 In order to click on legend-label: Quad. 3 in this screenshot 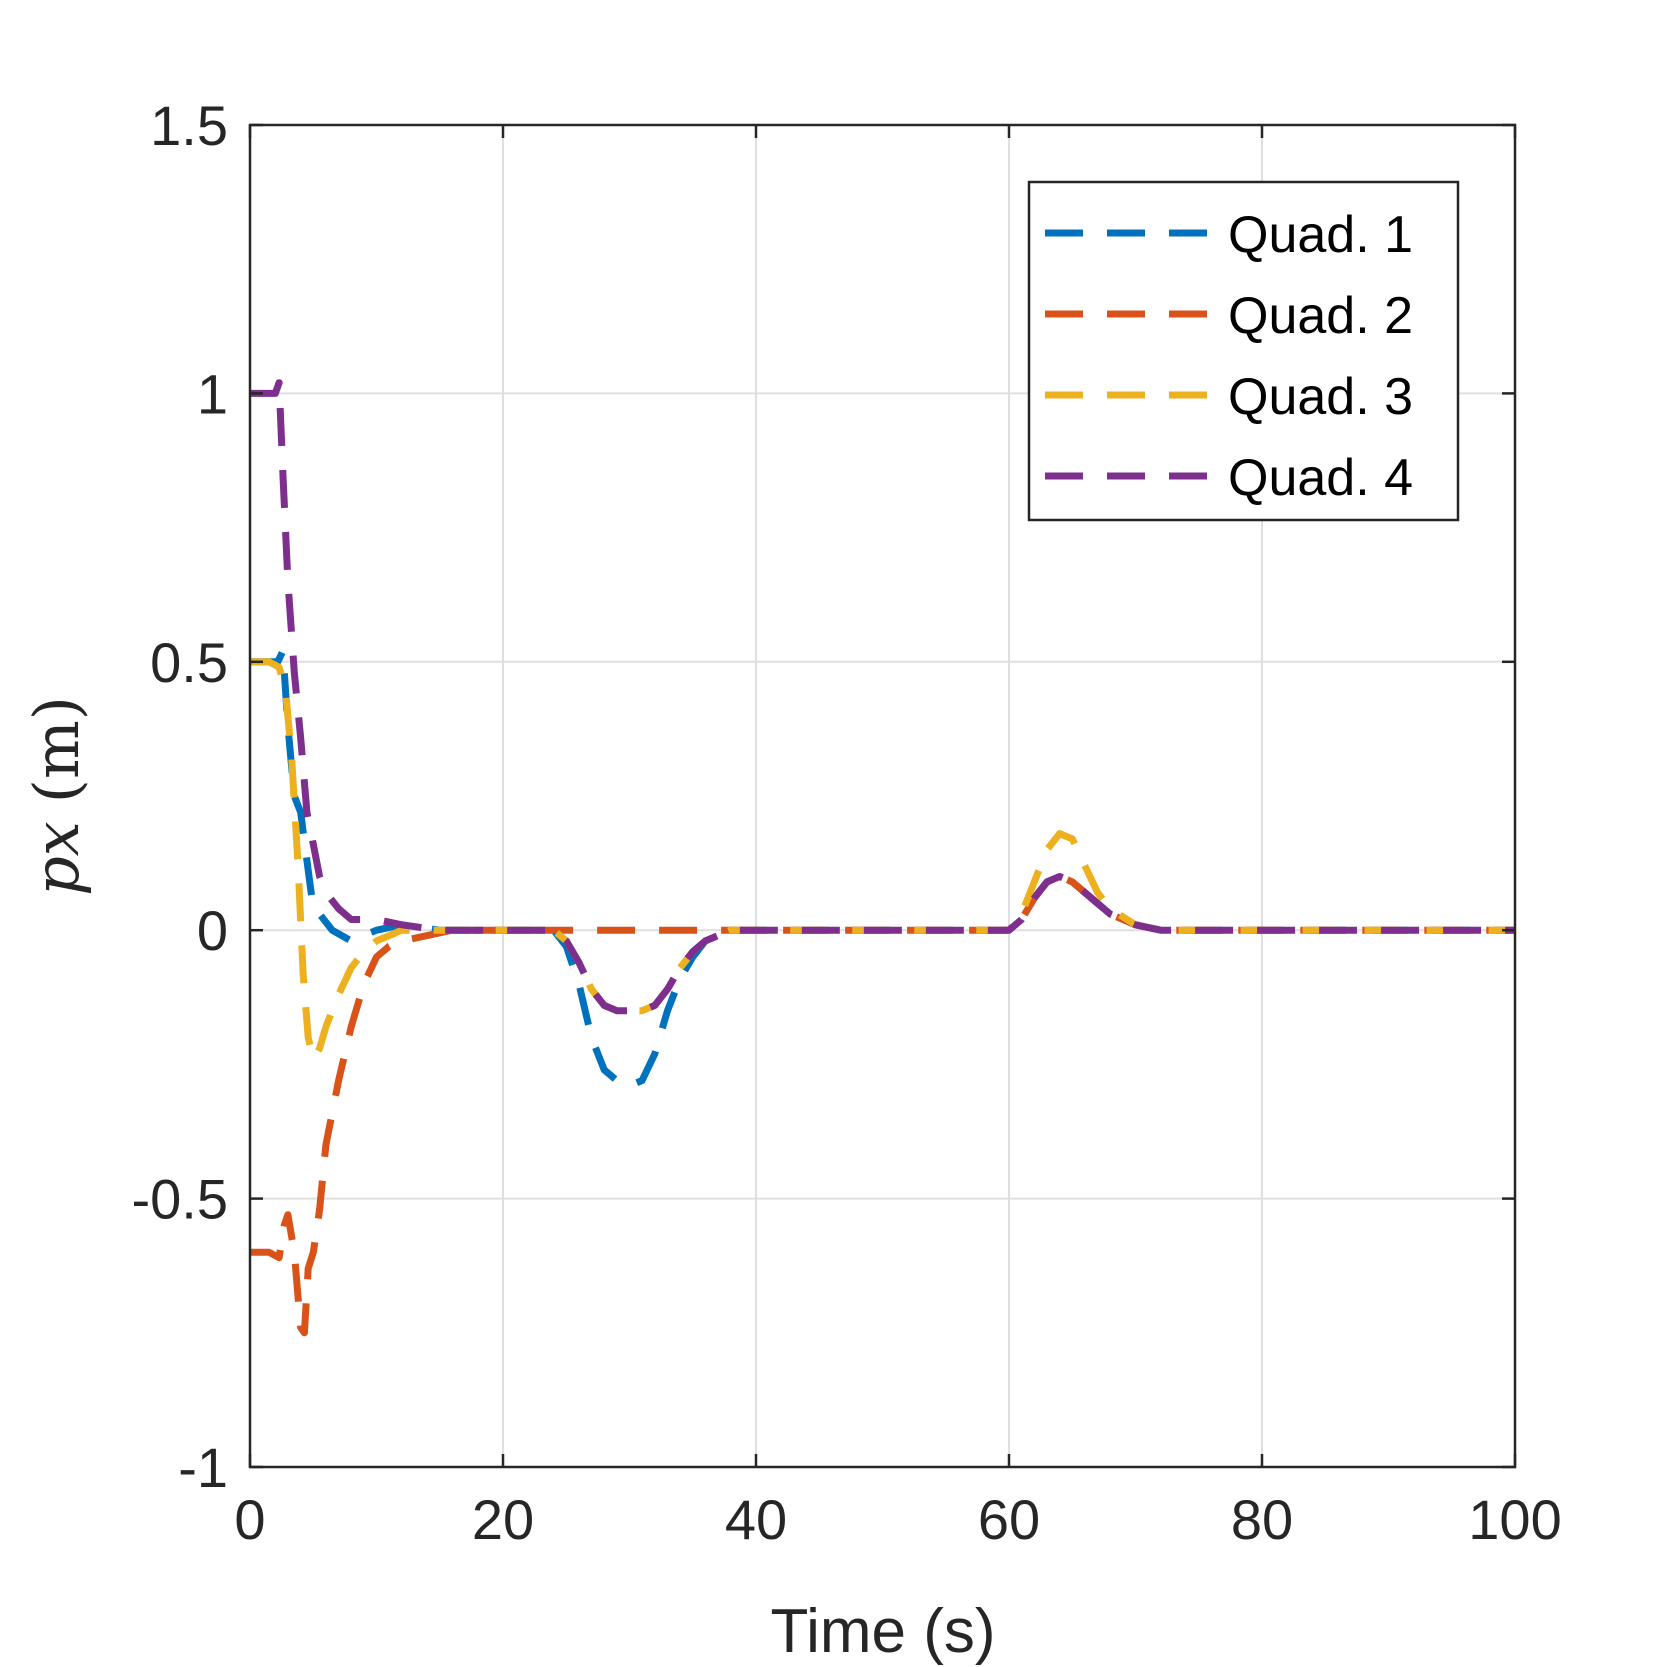, I will do `click(1320, 397)`.